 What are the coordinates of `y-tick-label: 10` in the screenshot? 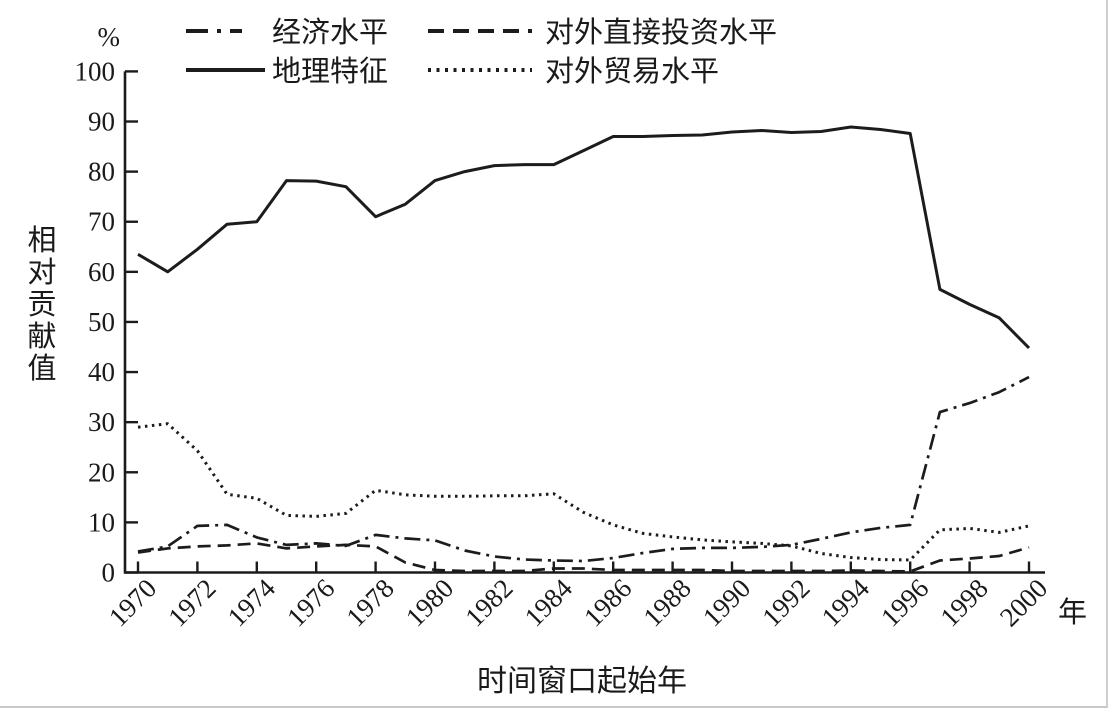 It's located at (101, 522).